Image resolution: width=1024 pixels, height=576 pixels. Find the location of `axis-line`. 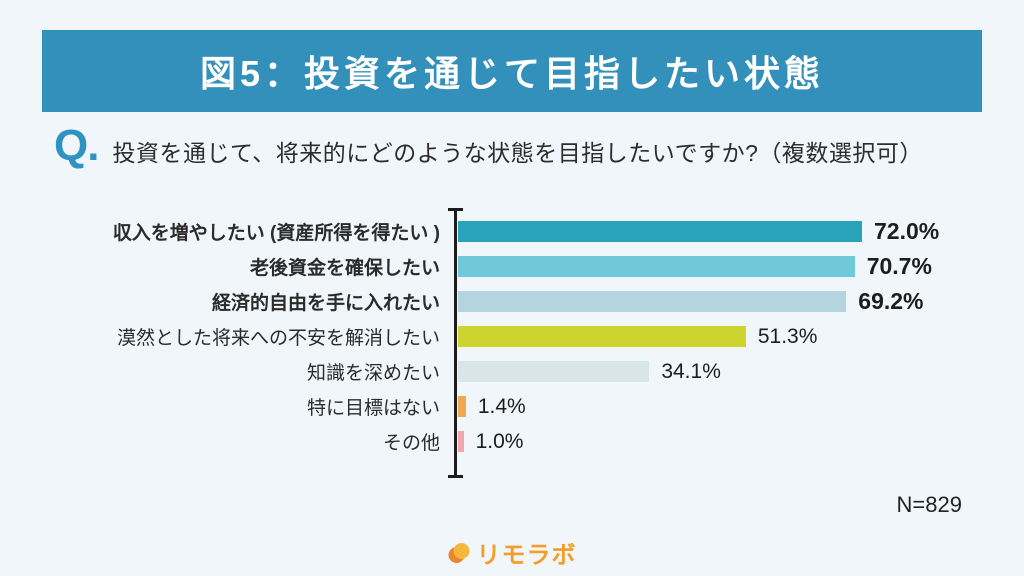

axis-line is located at coordinates (455, 343).